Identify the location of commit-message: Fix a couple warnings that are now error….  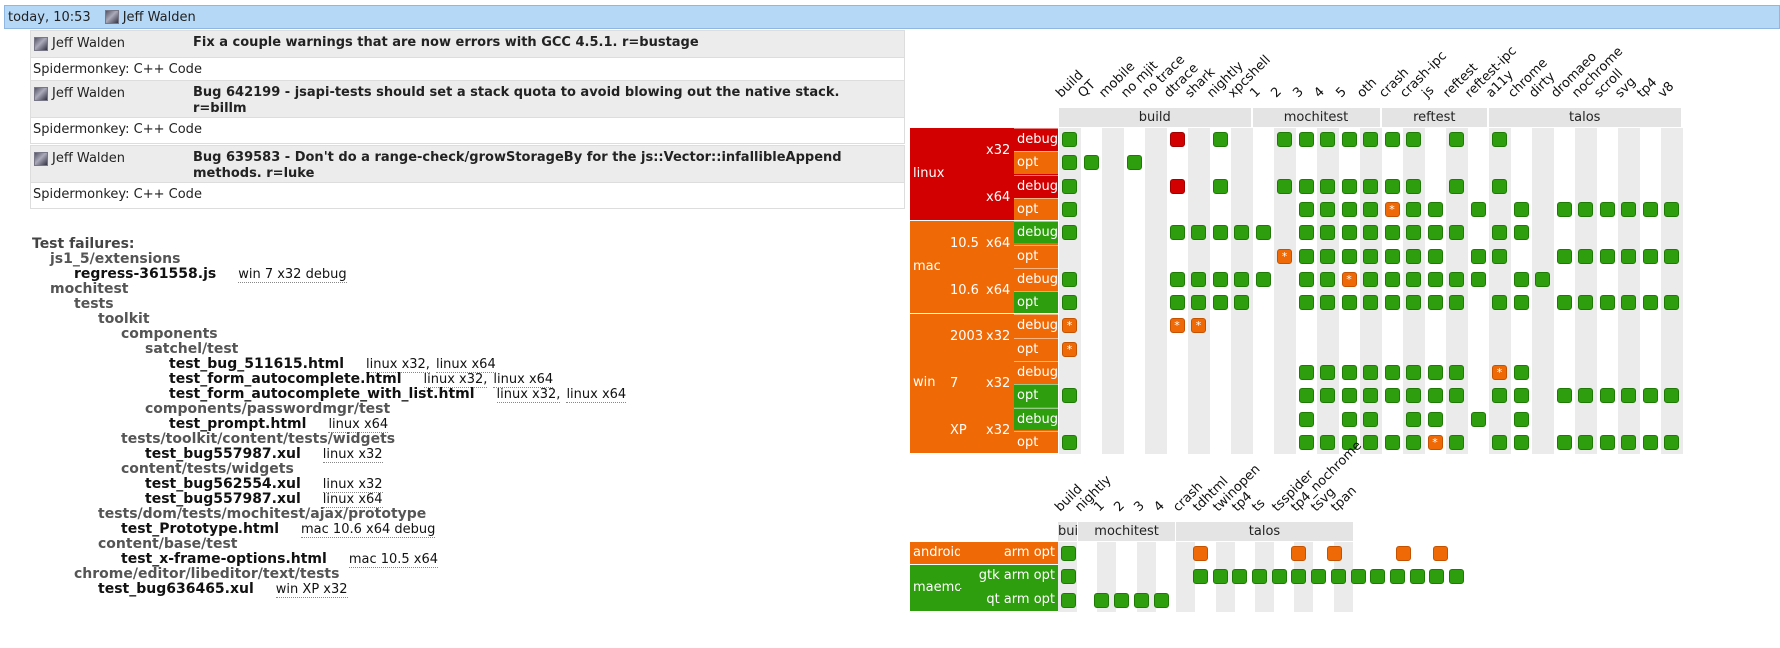
(446, 42).